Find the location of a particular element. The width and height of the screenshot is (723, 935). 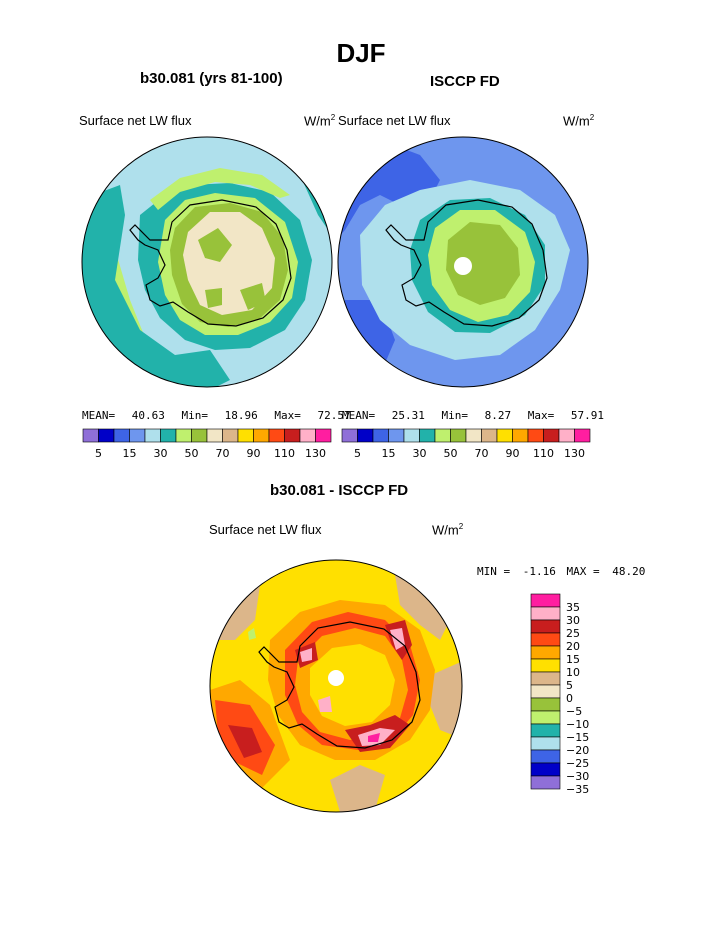

colorbar-model-tick-label: 5 is located at coordinates (98, 453).